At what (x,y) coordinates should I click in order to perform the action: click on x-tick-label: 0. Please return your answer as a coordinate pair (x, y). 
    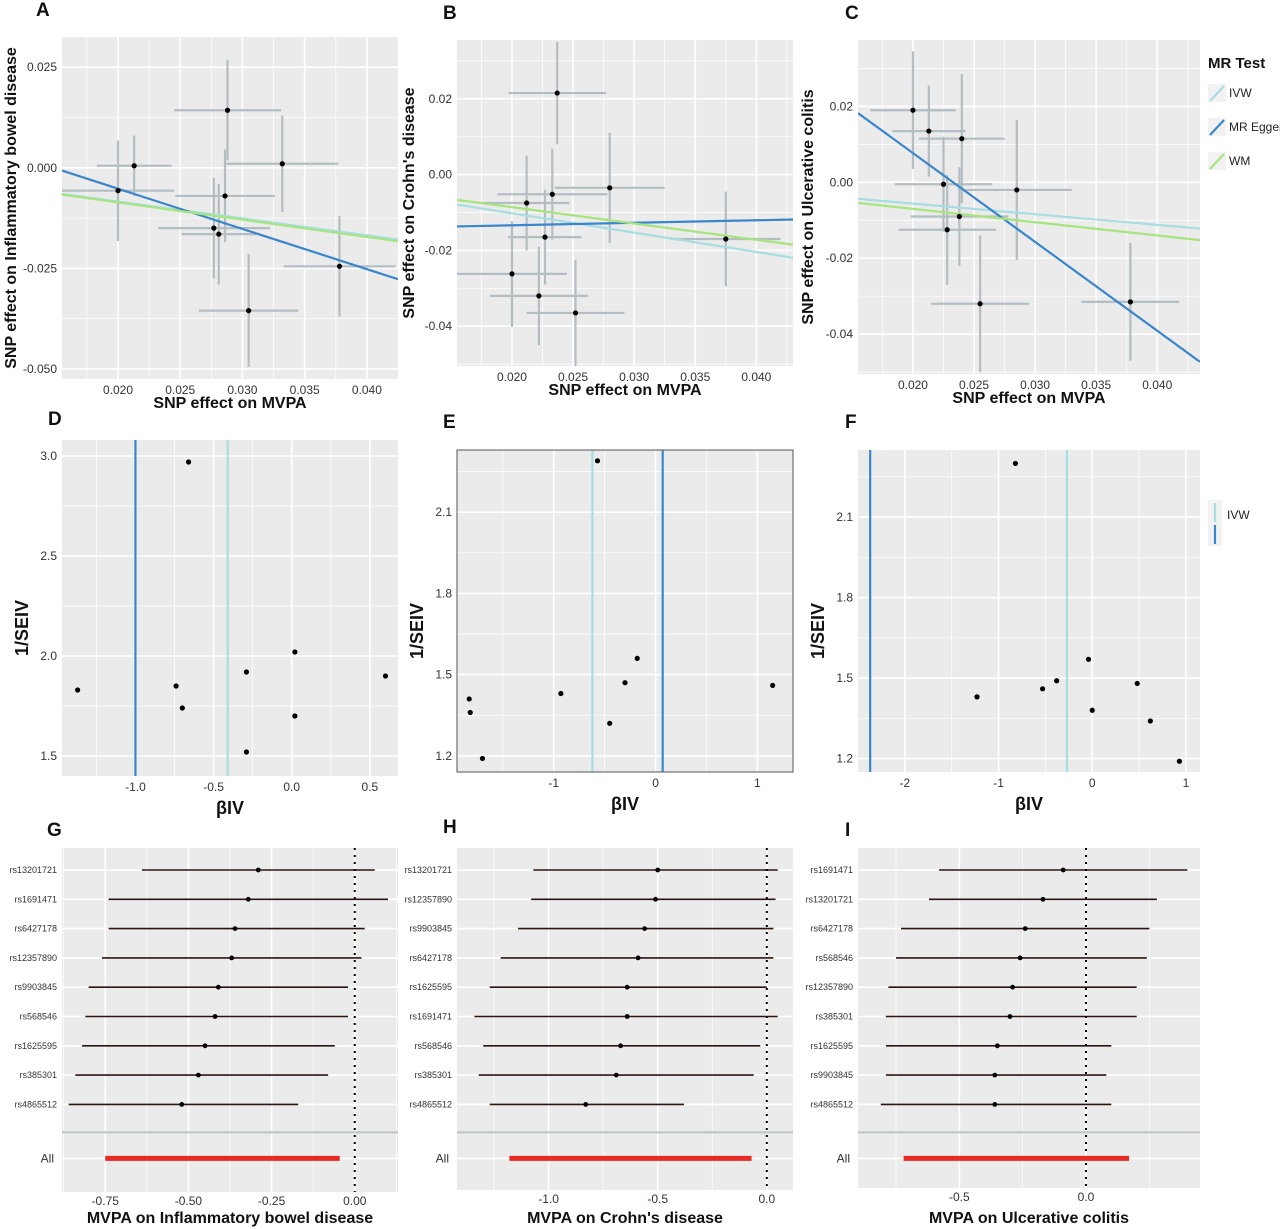
    Looking at the image, I should click on (1092, 783).